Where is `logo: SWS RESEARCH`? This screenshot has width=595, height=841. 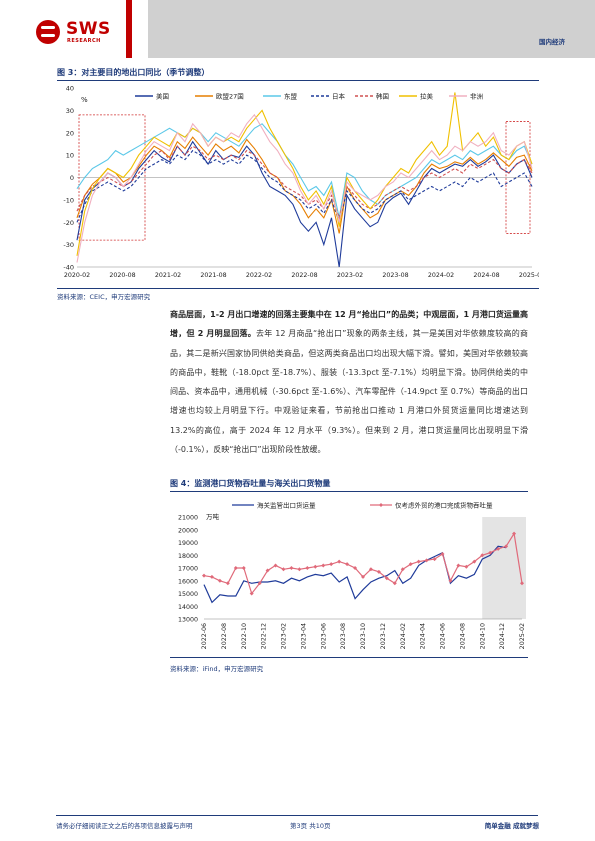
logo: SWS RESEARCH is located at coordinates (70, 29).